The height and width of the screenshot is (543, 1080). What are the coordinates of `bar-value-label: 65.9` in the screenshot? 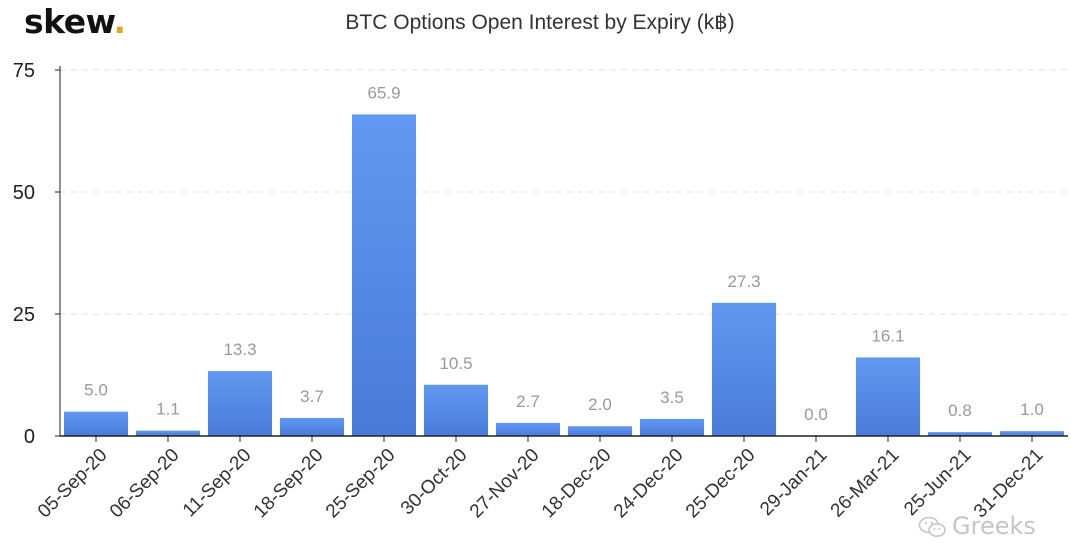 It's located at (383, 92).